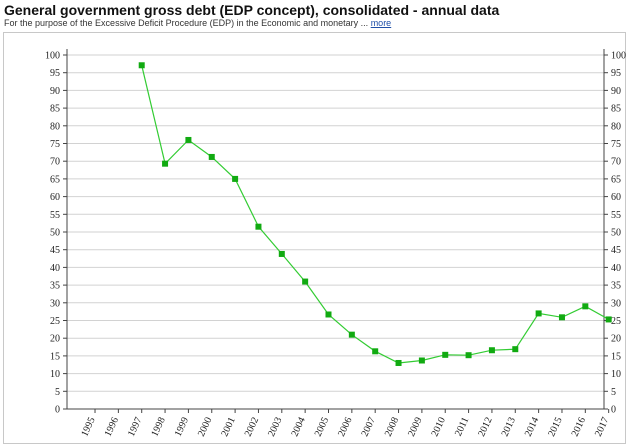  What do you see at coordinates (616, 91) in the screenshot?
I see `y-tick-label-right: 90` at bounding box center [616, 91].